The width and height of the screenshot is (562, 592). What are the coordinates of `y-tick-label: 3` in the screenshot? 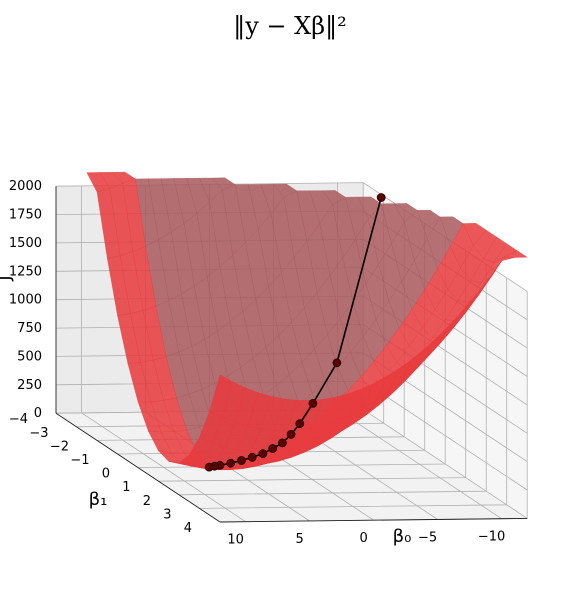 It's located at (167, 514).